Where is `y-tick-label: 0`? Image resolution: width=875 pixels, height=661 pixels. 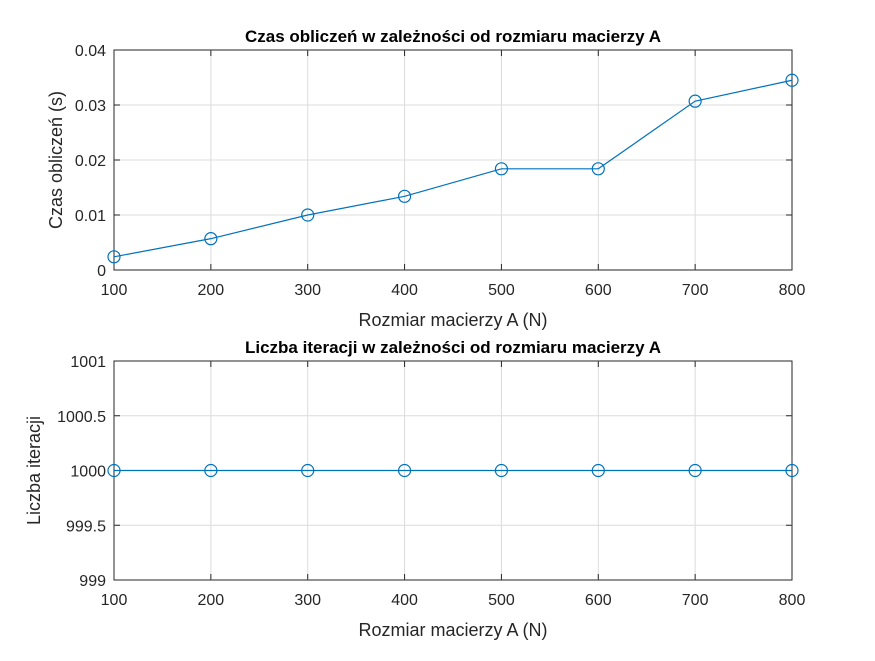 y-tick-label: 0 is located at coordinates (101, 271).